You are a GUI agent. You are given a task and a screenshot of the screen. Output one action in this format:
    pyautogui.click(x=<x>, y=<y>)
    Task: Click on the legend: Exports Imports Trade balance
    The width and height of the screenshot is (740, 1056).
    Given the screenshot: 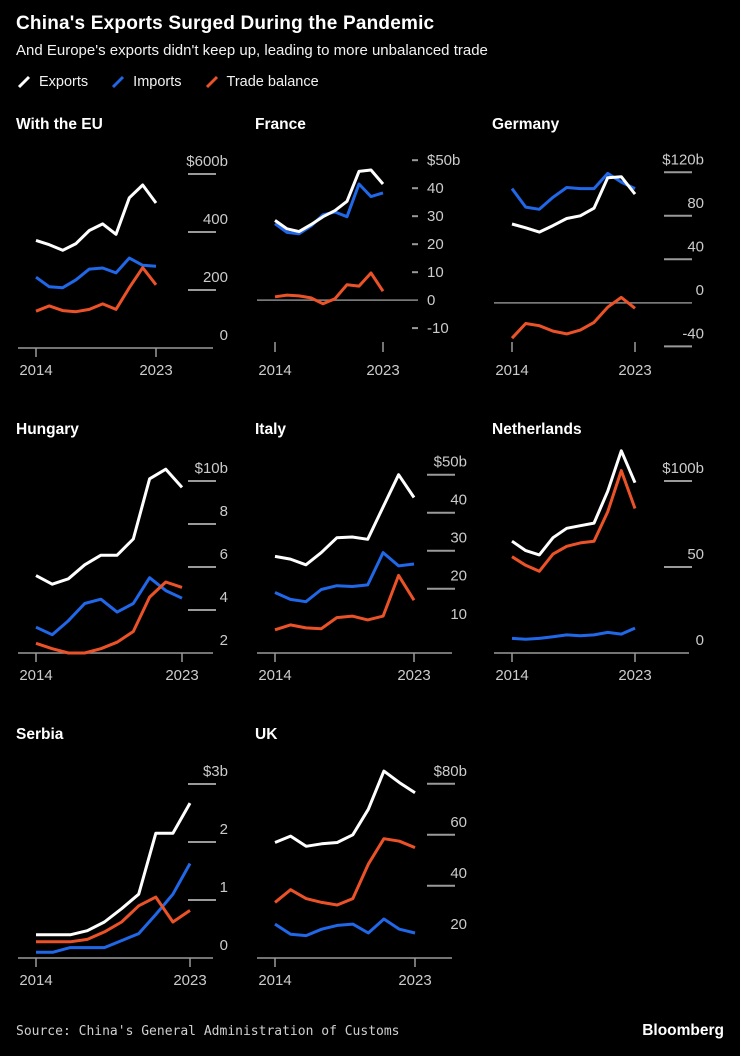 What is the action you would take?
    pyautogui.click(x=370, y=82)
    